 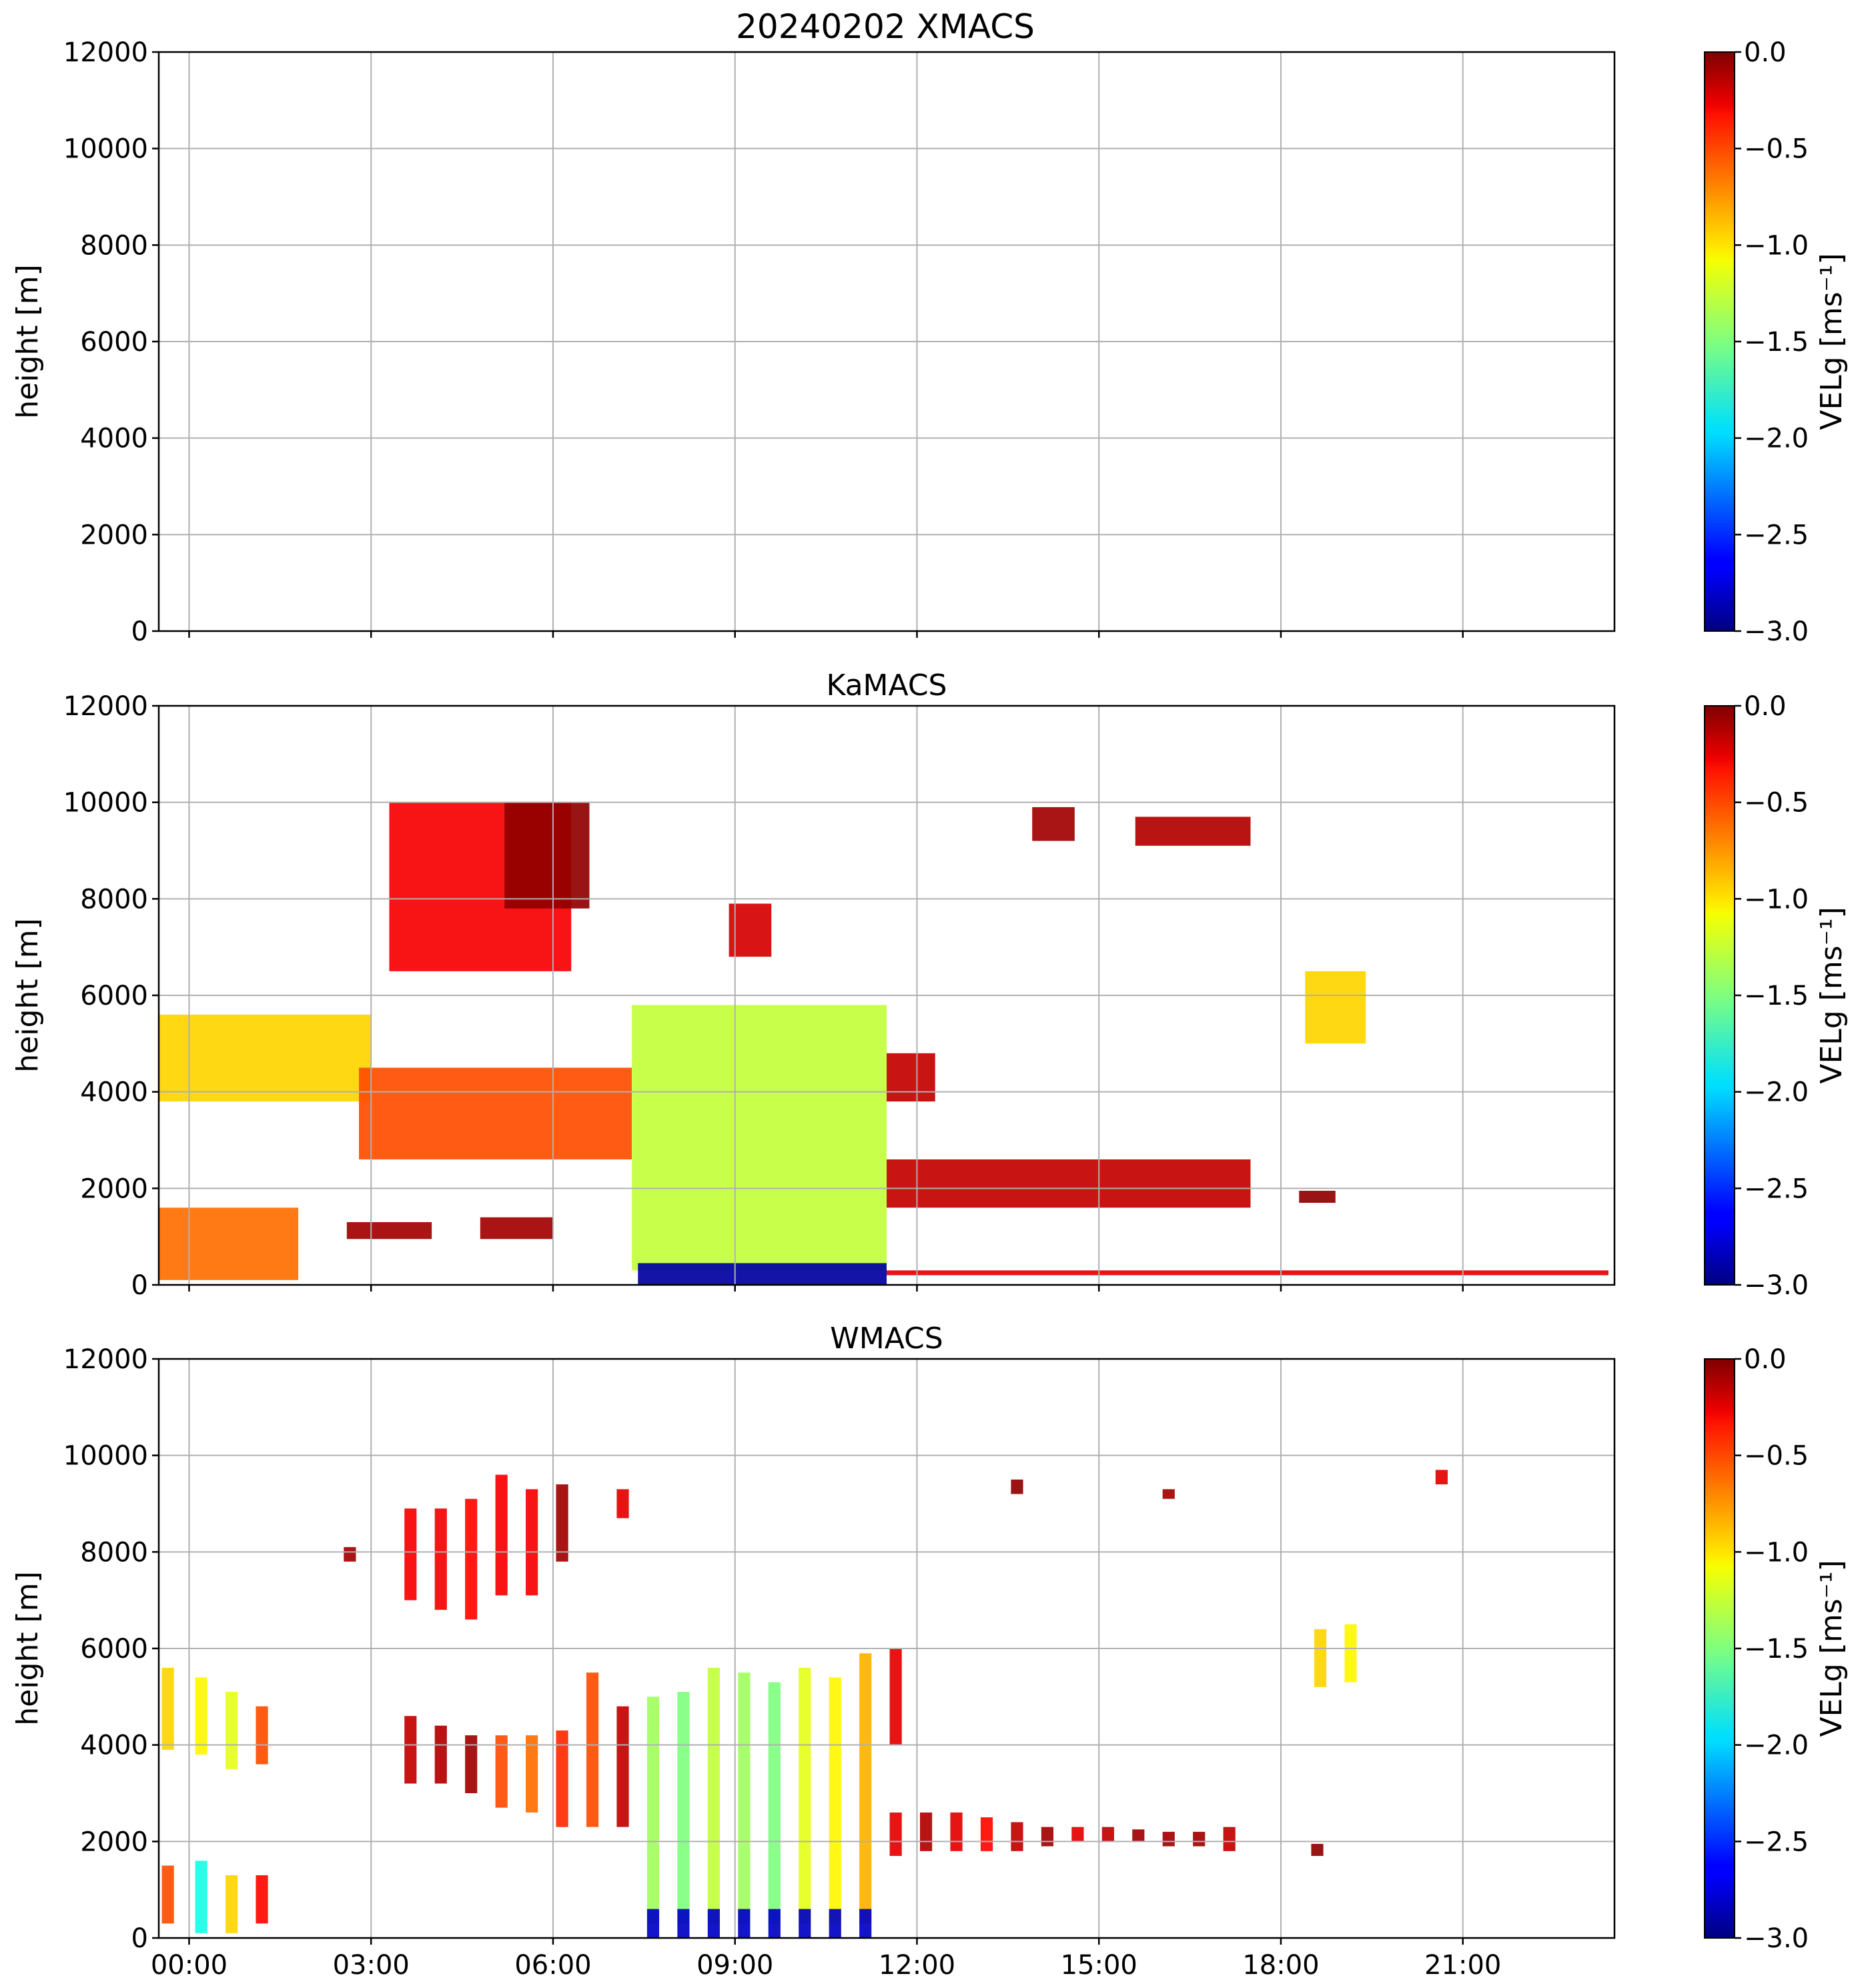 I want to click on velocity-region-shower-18h, so click(x=1335, y=1007).